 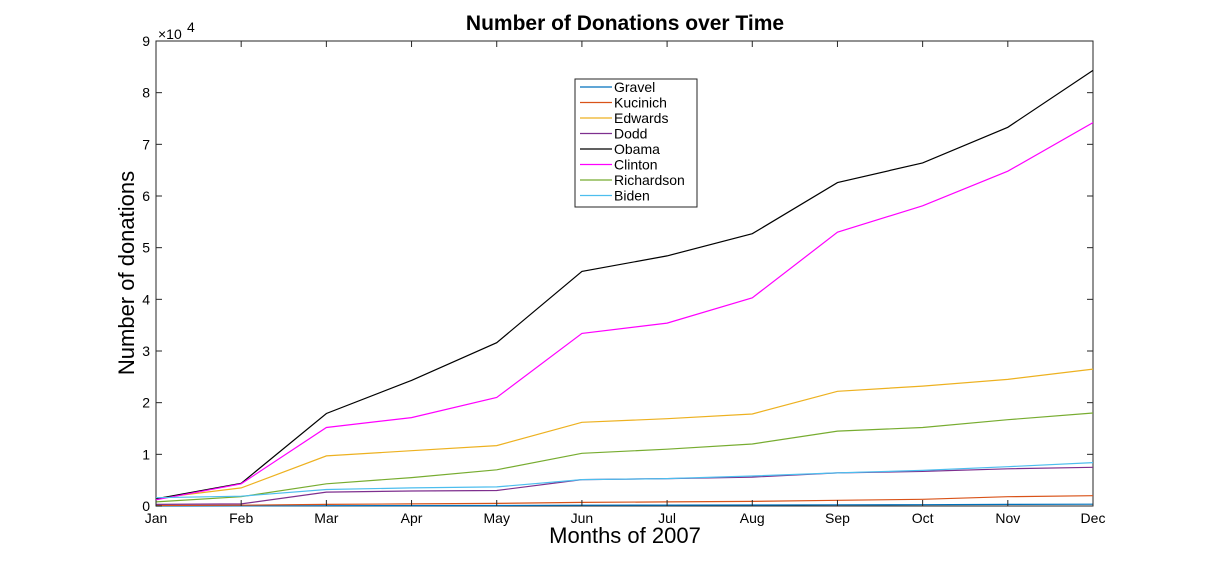 What do you see at coordinates (1093, 518) in the screenshot?
I see `x-tick-label: Dec` at bounding box center [1093, 518].